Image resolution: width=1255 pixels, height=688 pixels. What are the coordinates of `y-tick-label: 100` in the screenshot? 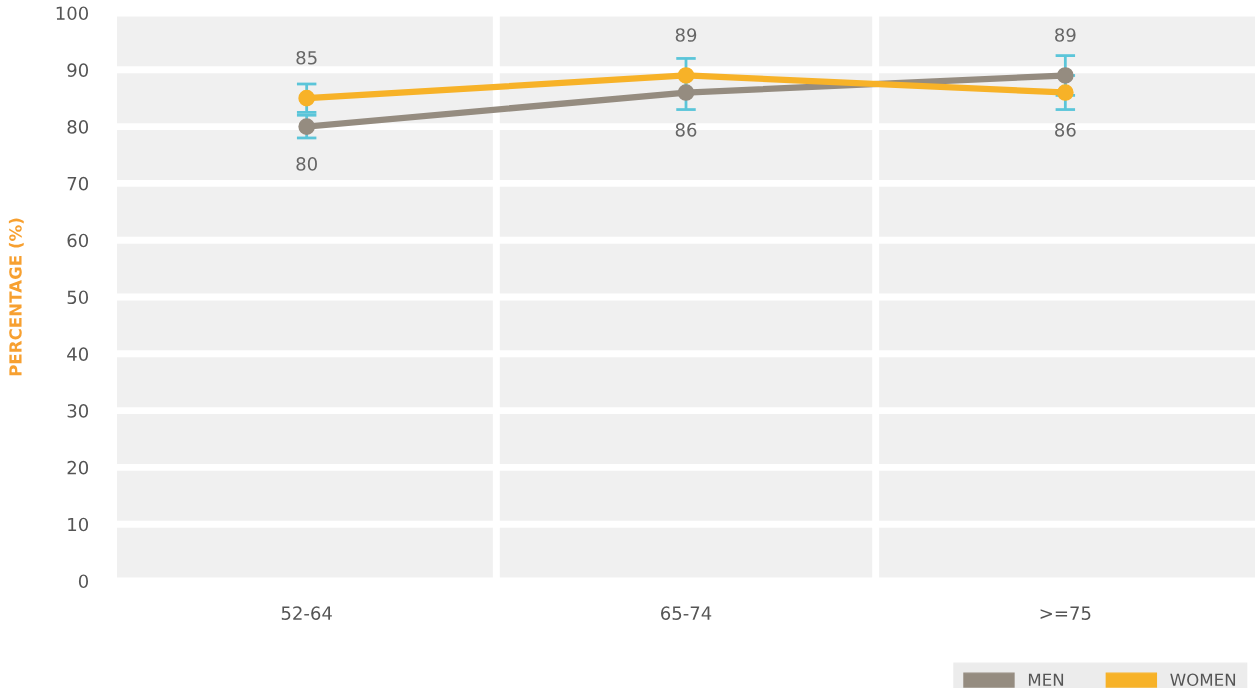 It's located at (72, 13).